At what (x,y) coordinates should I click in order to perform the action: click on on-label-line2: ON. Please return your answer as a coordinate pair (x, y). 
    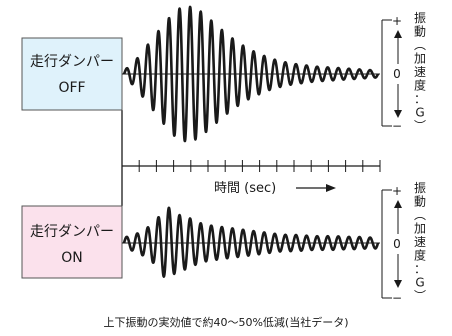
    Looking at the image, I should click on (72, 258).